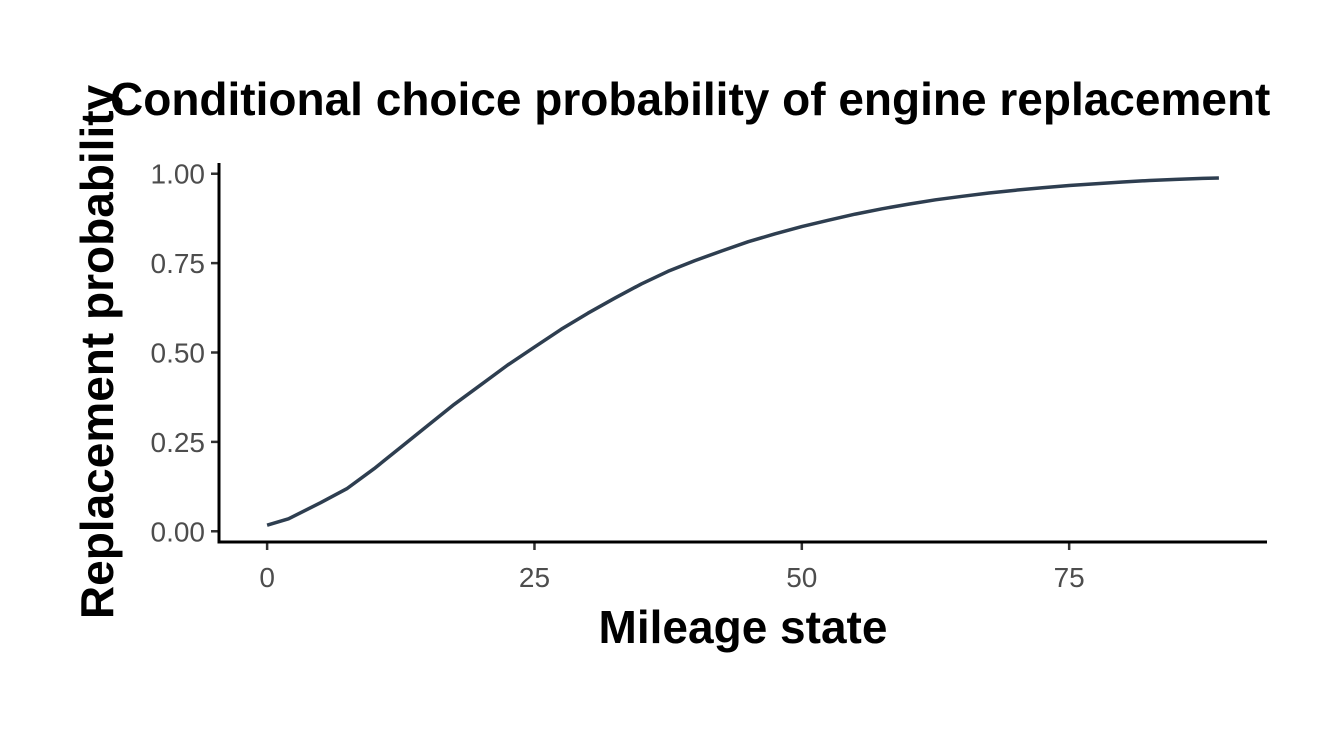 Image resolution: width=1344 pixels, height=729 pixels. I want to click on y-tick-label: 0.25, so click(178, 442).